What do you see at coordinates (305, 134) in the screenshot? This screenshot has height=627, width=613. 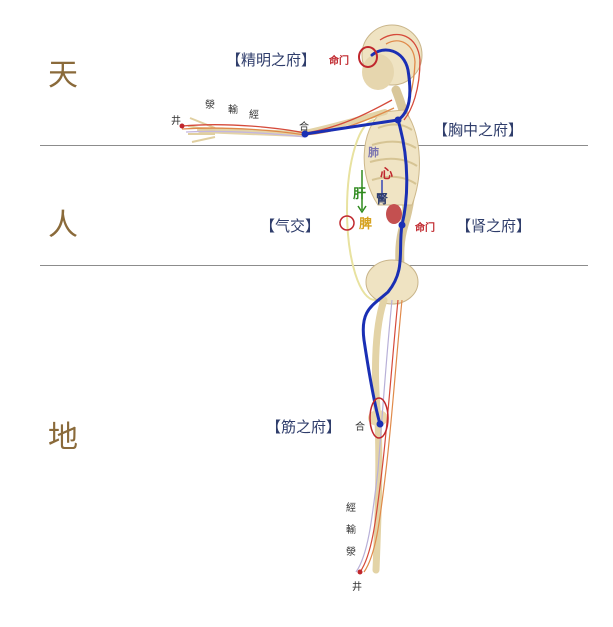 I see `arm-he-dot` at bounding box center [305, 134].